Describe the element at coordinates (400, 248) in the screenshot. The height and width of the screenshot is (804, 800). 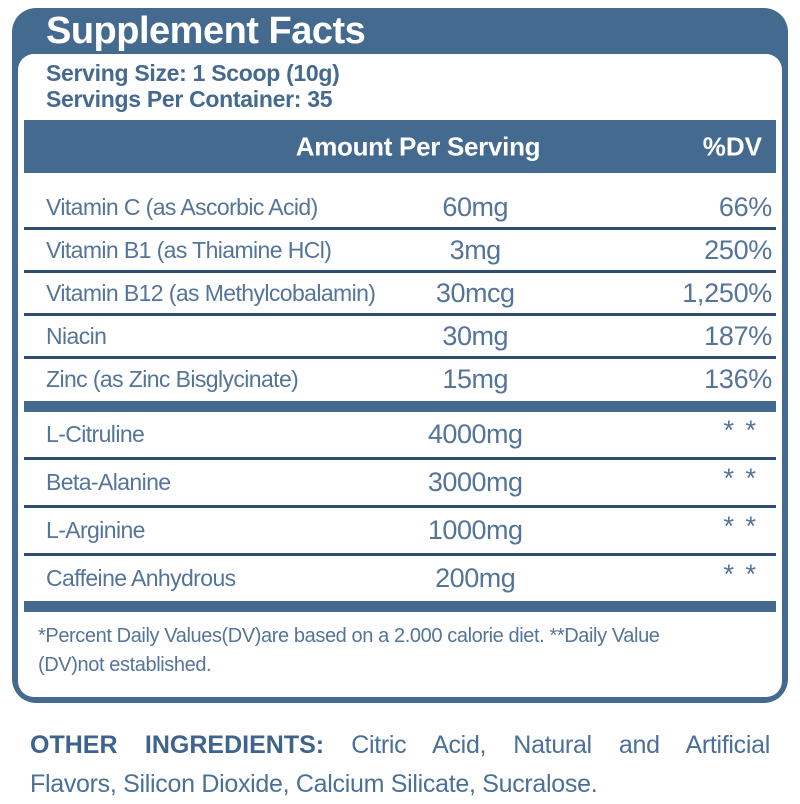
I see `table-row: Vitamin B1 (as Thiamine HCl) 3mg 250%` at that location.